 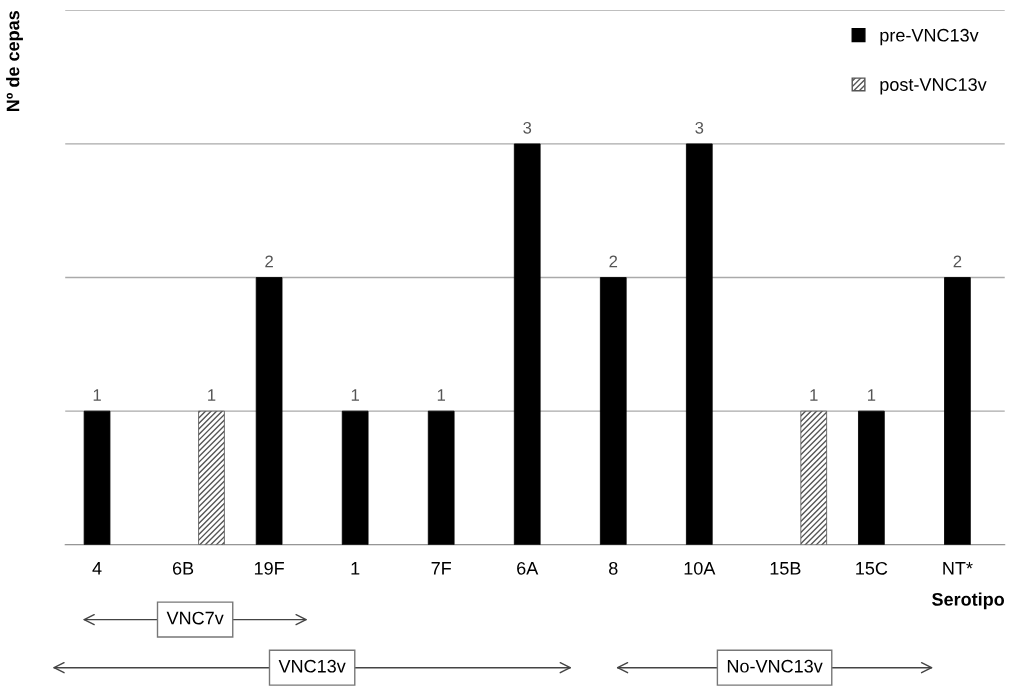 I want to click on legend-label: pre-VNC13v, so click(x=929, y=37).